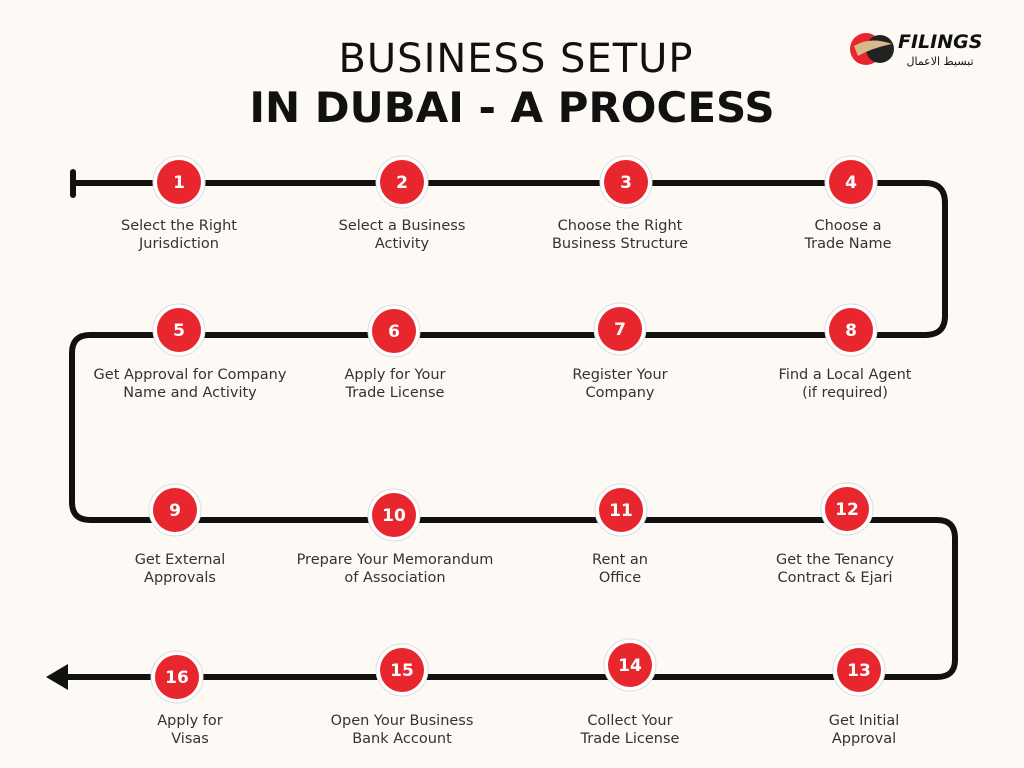 The image size is (1024, 768). What do you see at coordinates (178, 244) in the screenshot?
I see `step-label: Jurisdiction` at bounding box center [178, 244].